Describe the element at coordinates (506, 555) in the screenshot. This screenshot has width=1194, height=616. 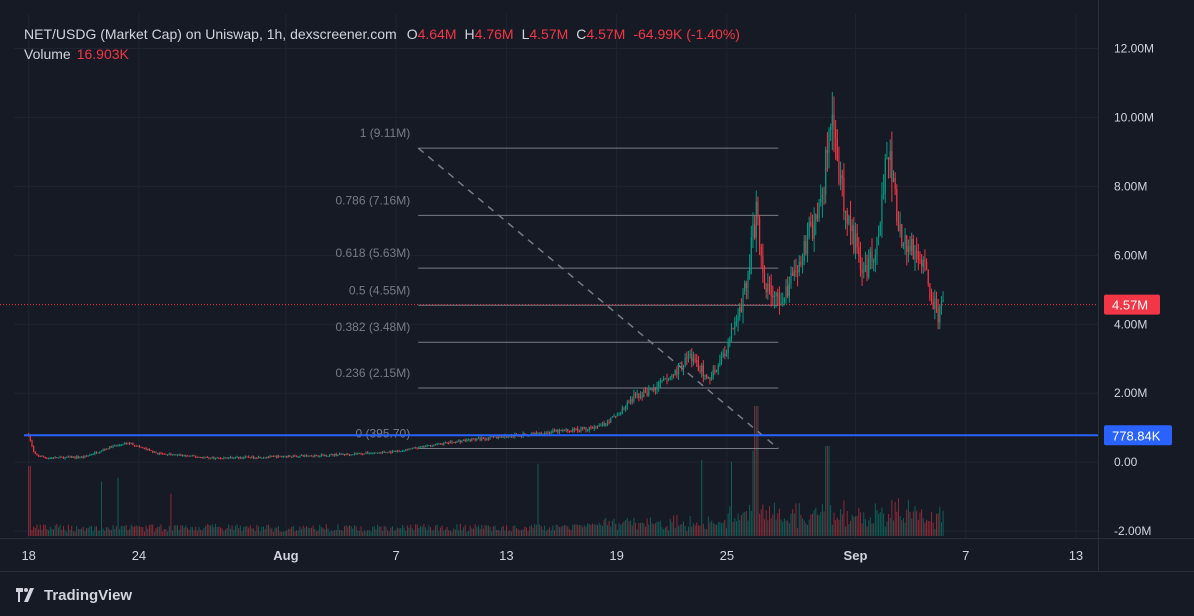
I see `x-tick-label: 13` at that location.